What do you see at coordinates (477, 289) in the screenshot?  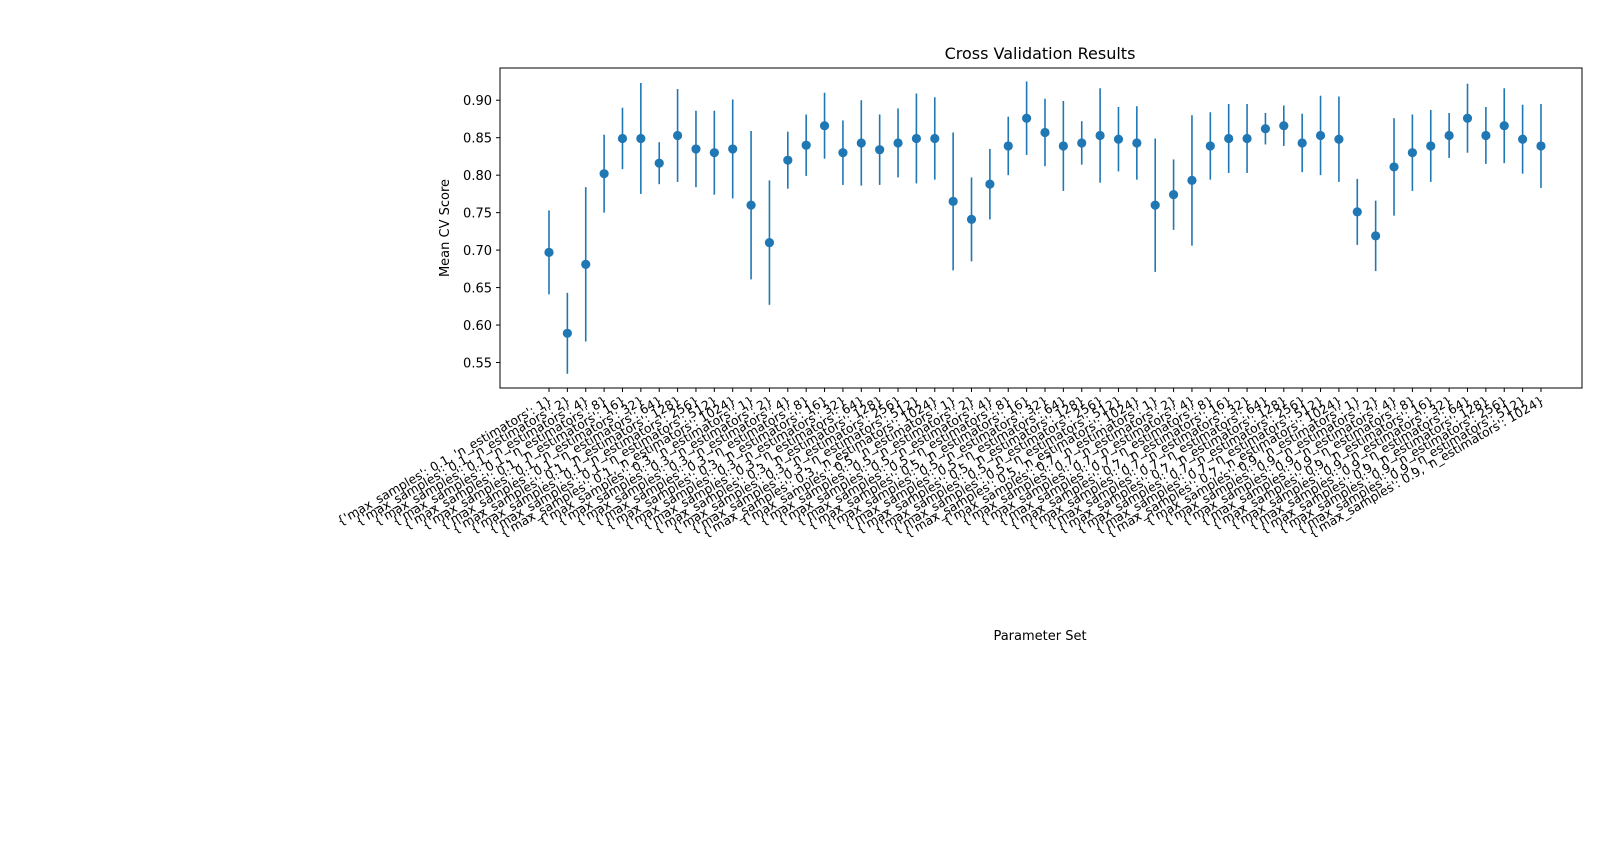 I see `y-tick-label: 0.65` at bounding box center [477, 289].